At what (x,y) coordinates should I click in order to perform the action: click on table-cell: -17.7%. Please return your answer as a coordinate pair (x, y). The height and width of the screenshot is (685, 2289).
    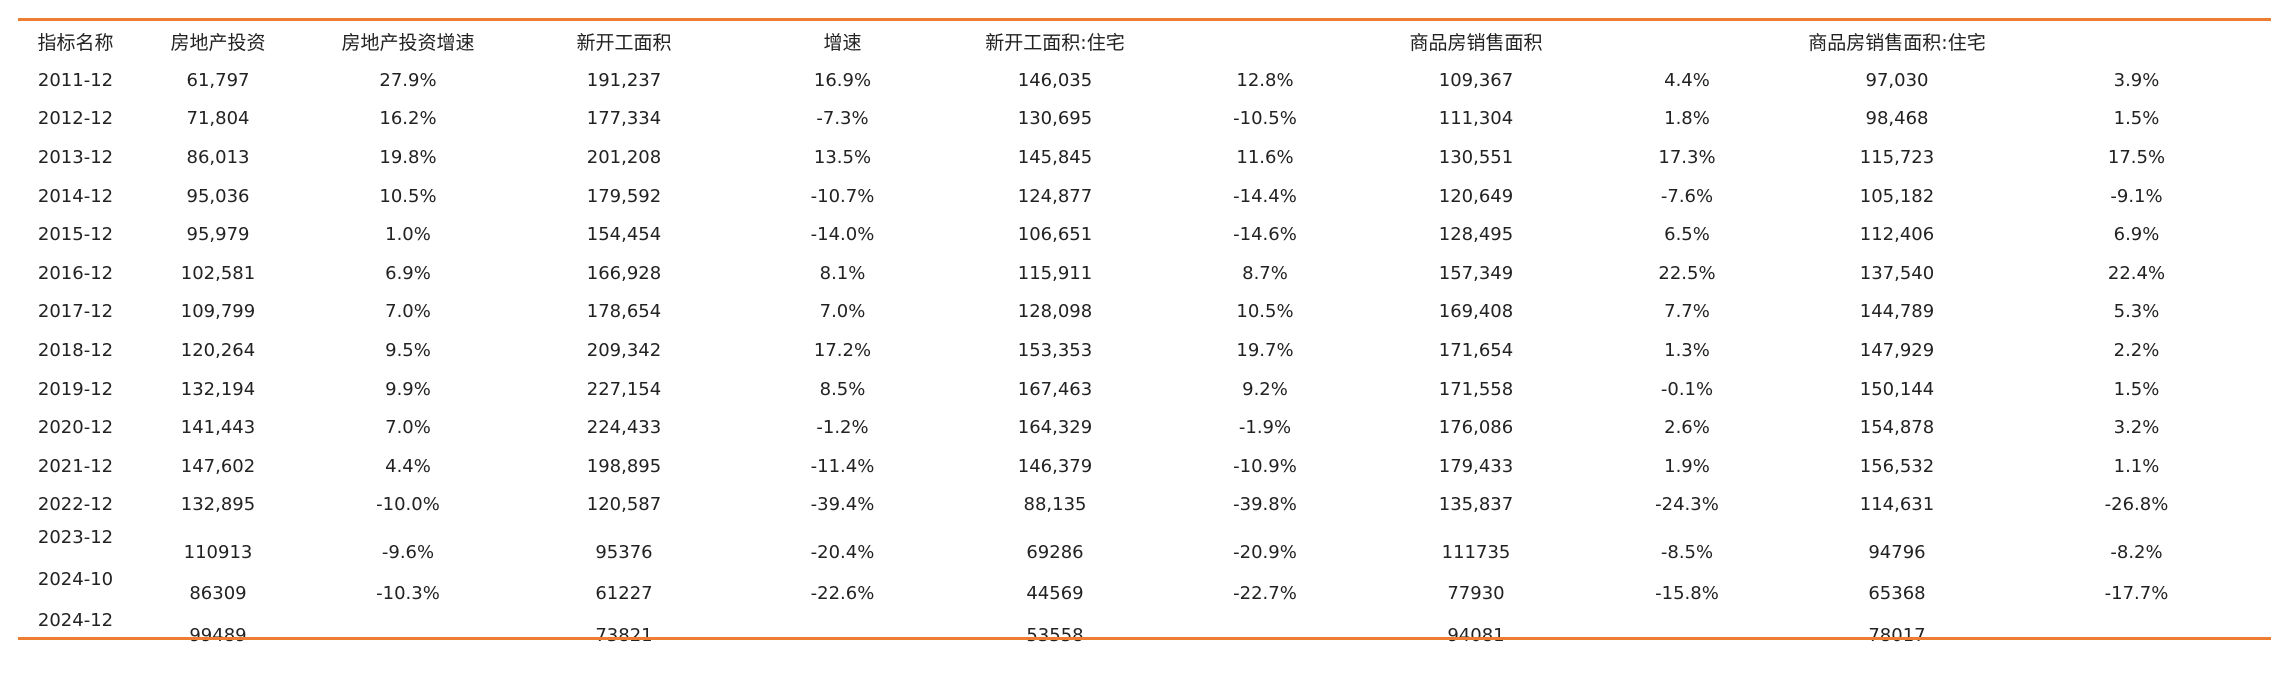
    Looking at the image, I should click on (2136, 594).